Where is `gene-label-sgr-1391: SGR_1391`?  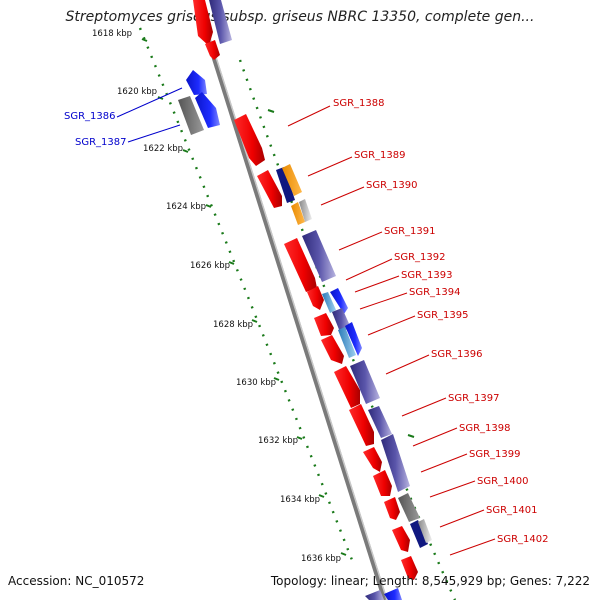
gene-label-sgr-1391: SGR_1391 is located at coordinates (410, 231).